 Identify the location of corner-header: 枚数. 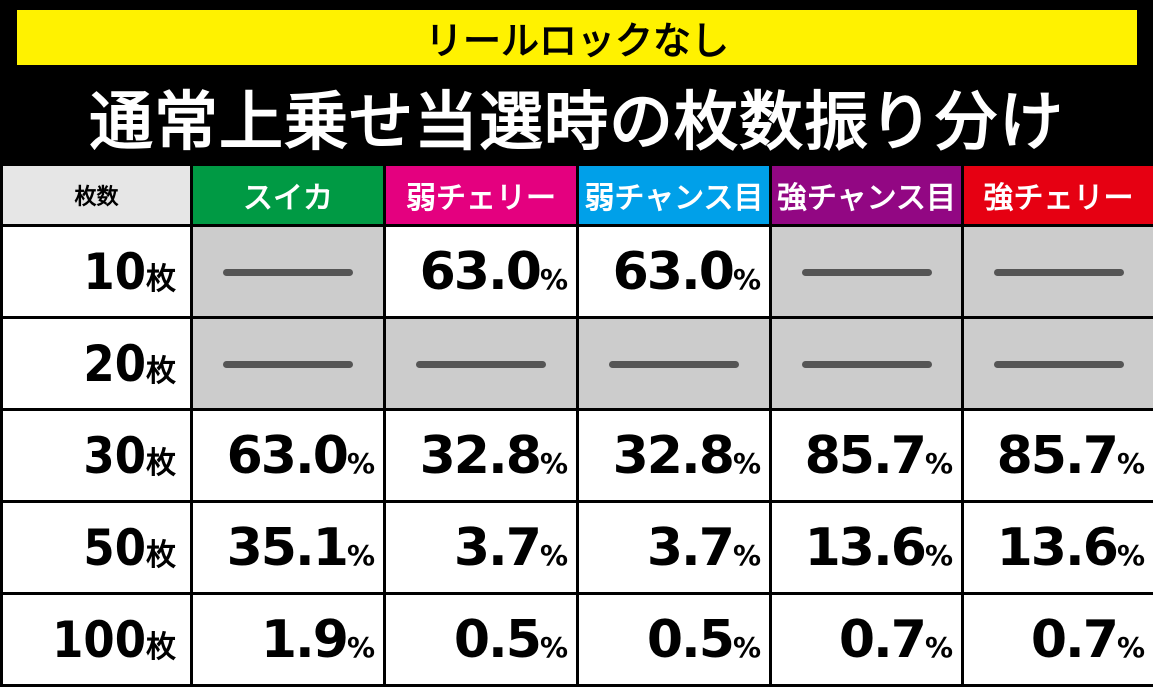
(97, 195).